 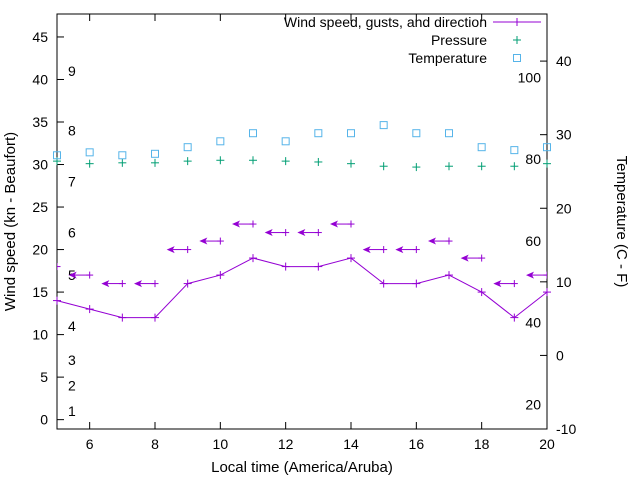 I want to click on svg-text: Pressure, so click(x=459, y=40).